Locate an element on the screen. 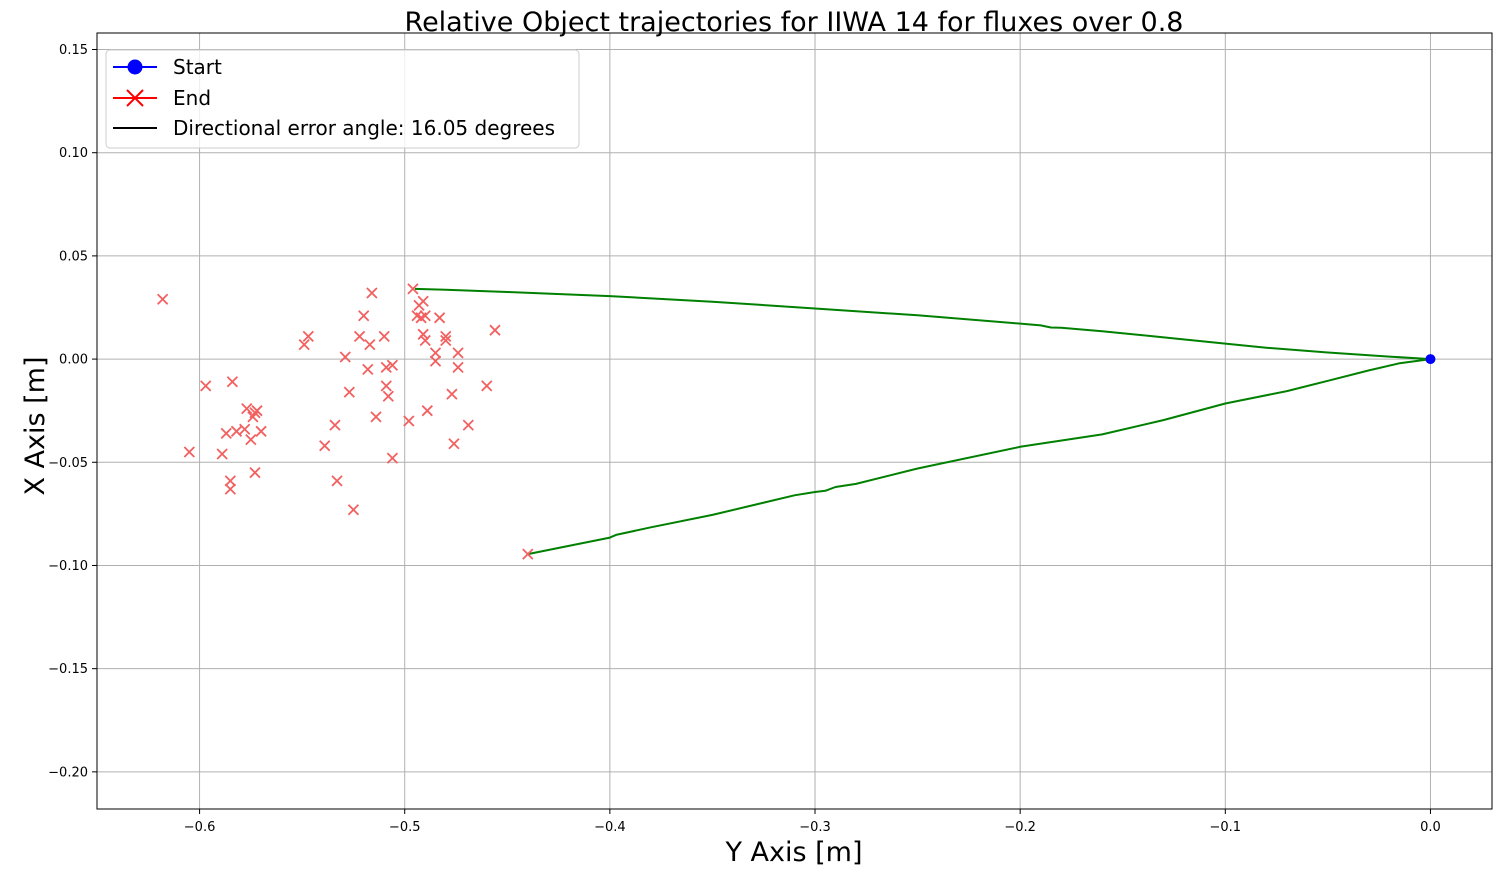 This screenshot has width=1500, height=877. legend-start-marker is located at coordinates (135, 67).